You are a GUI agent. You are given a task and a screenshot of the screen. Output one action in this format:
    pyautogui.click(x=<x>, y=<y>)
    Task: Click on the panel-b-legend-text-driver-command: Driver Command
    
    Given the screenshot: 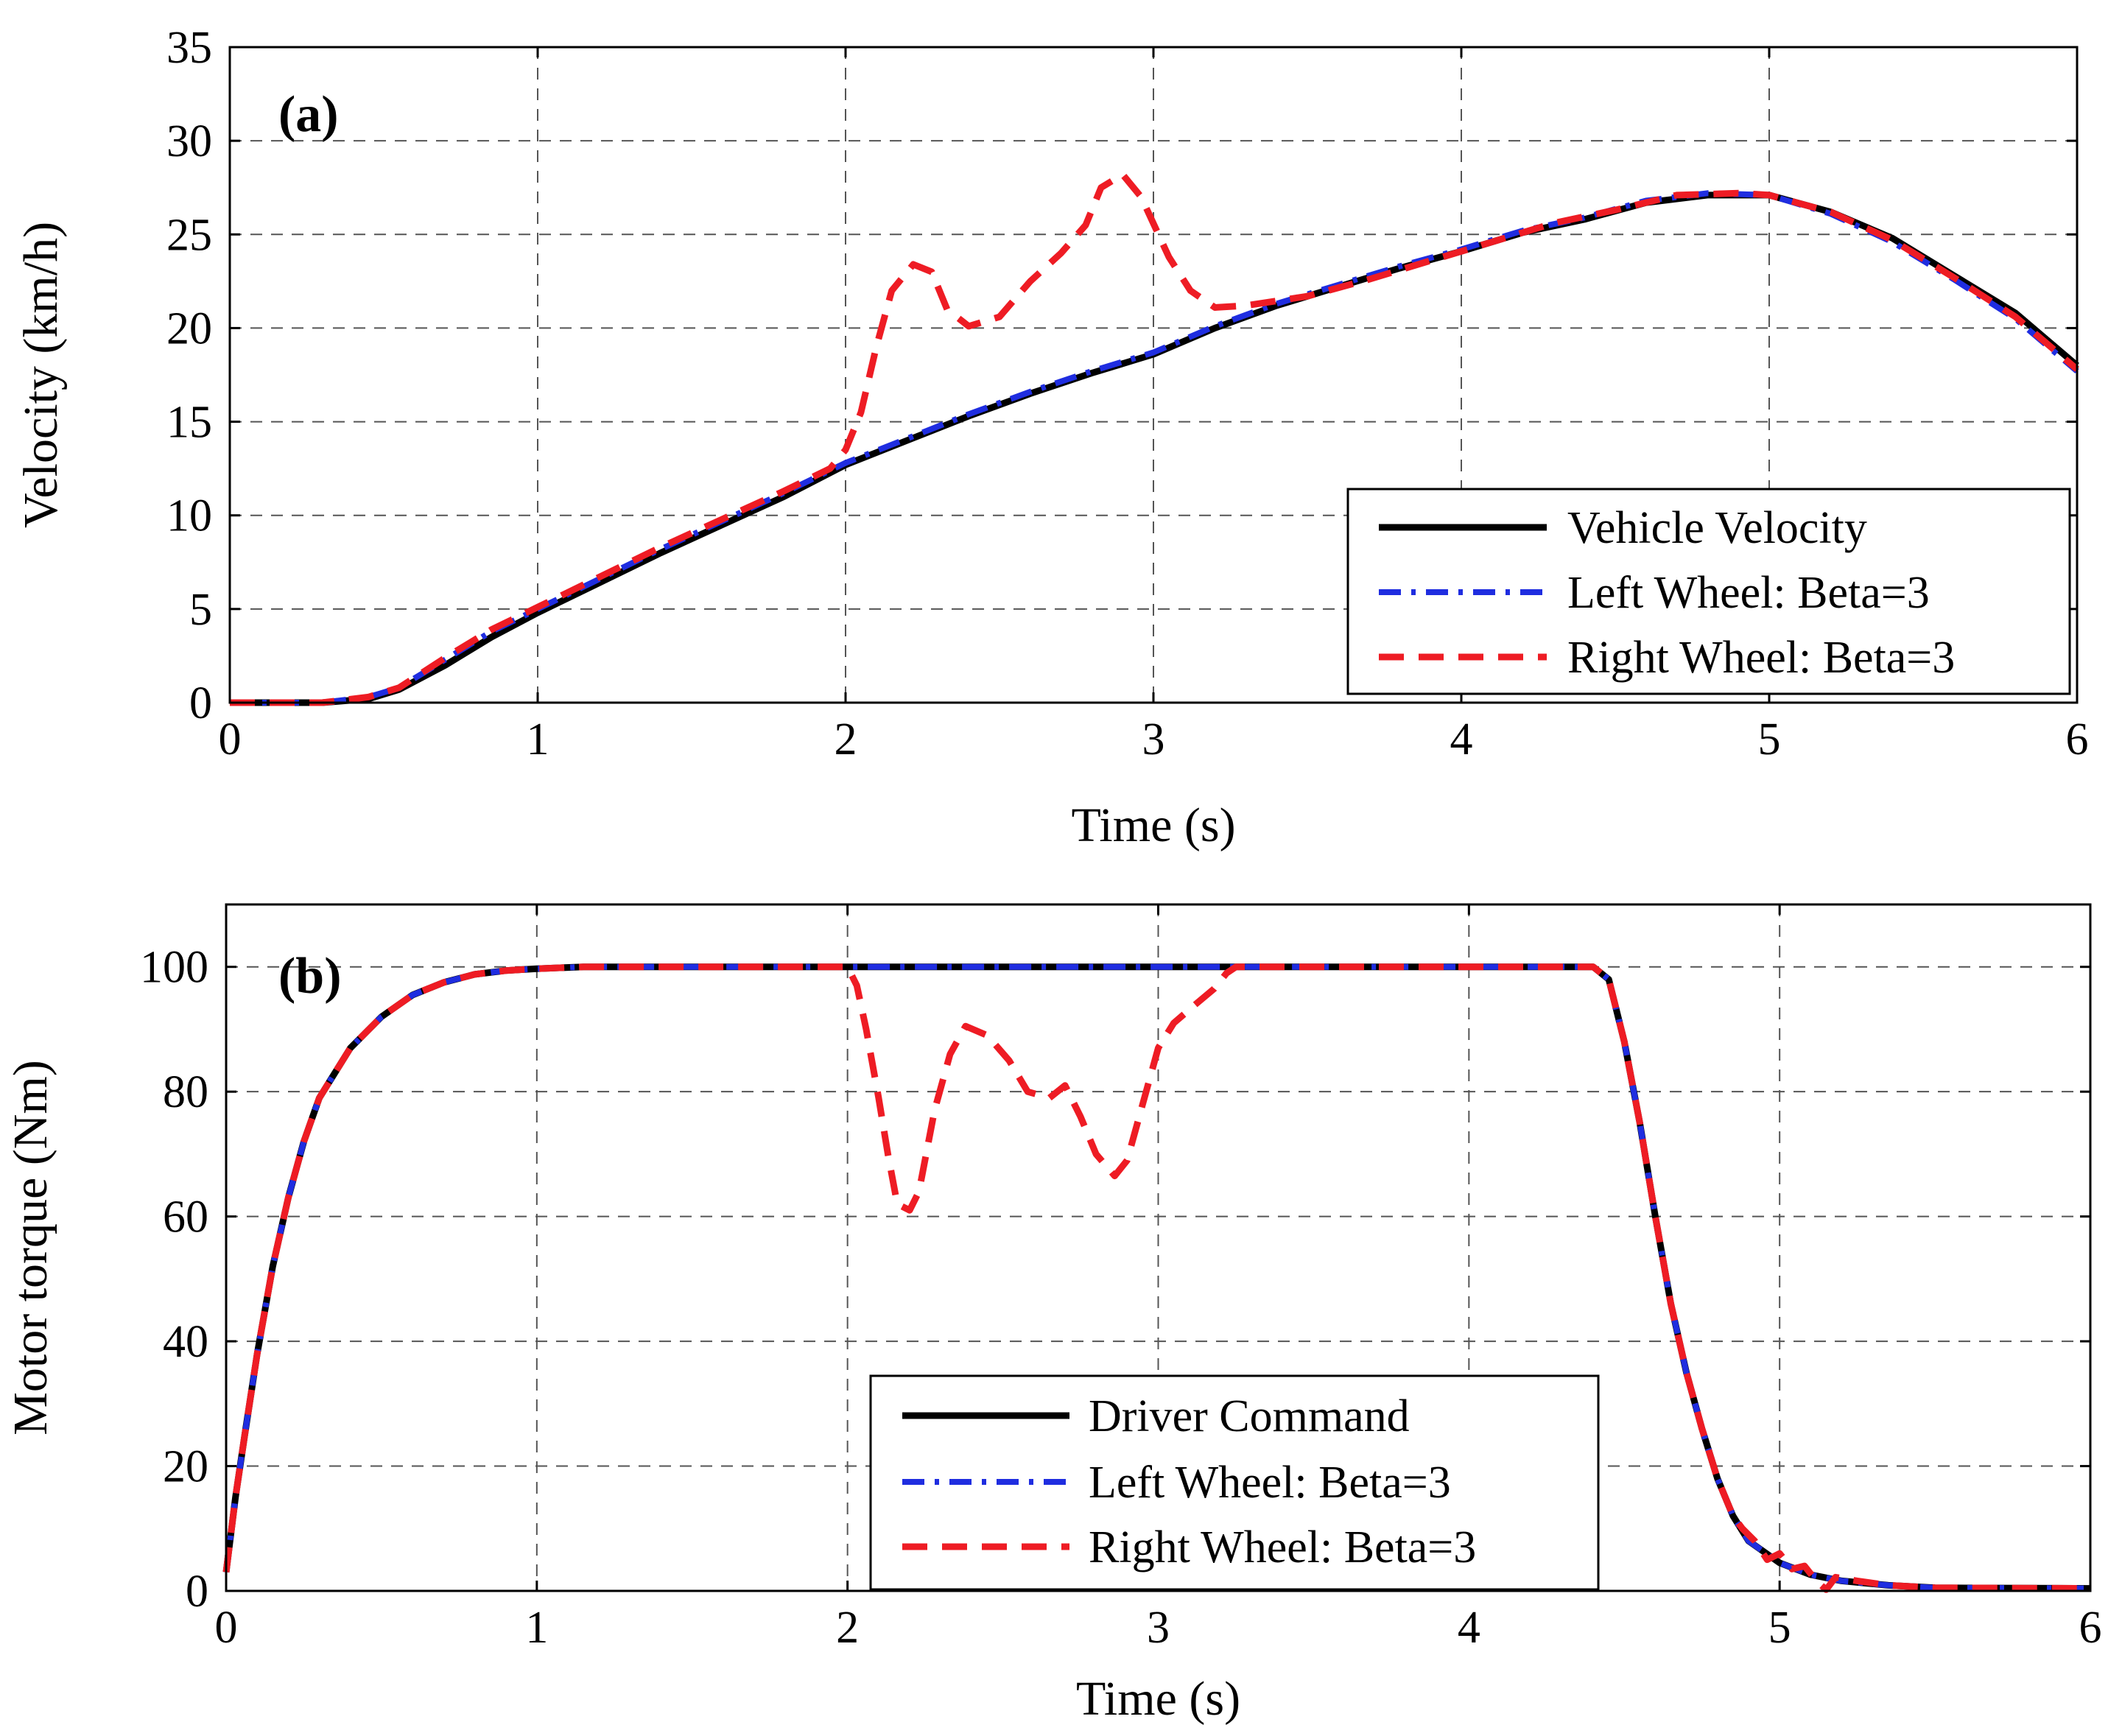 What is the action you would take?
    pyautogui.click(x=1249, y=1416)
    